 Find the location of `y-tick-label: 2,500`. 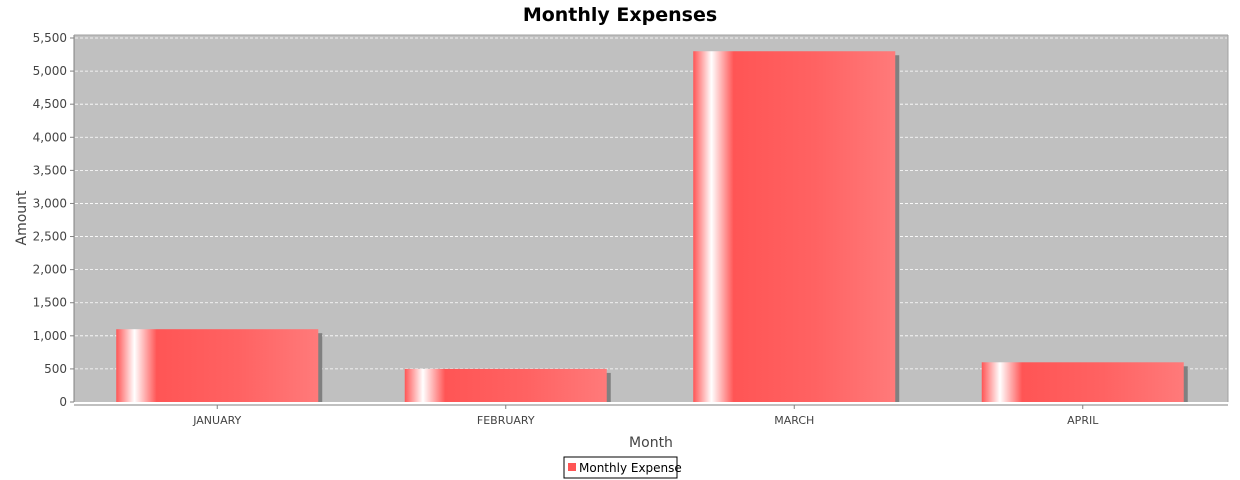

y-tick-label: 2,500 is located at coordinates (50, 237).